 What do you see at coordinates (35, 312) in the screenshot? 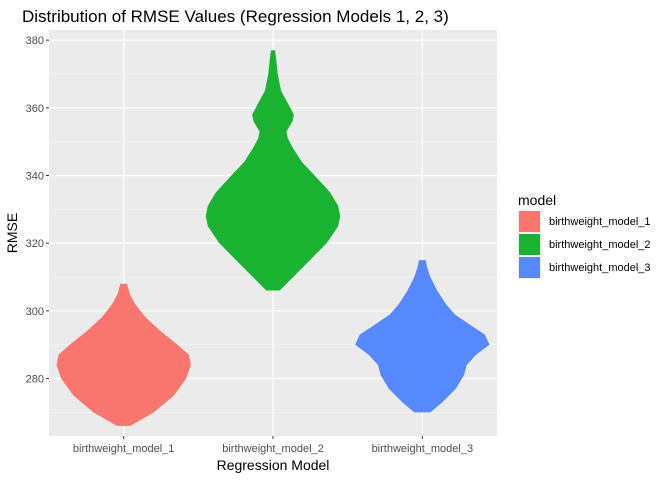
I see `y-tick-label: 300` at bounding box center [35, 312].